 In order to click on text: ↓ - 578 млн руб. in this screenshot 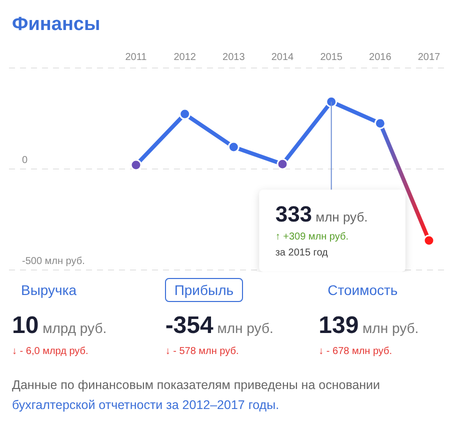, I will do `click(202, 351)`.